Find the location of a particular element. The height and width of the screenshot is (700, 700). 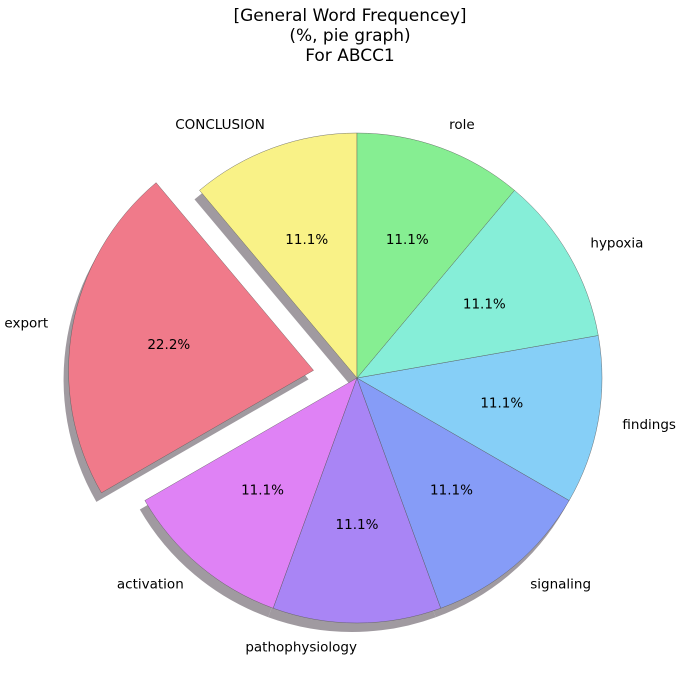

chart-title-line-1: [General Word Frequencey] is located at coordinates (350, 16).